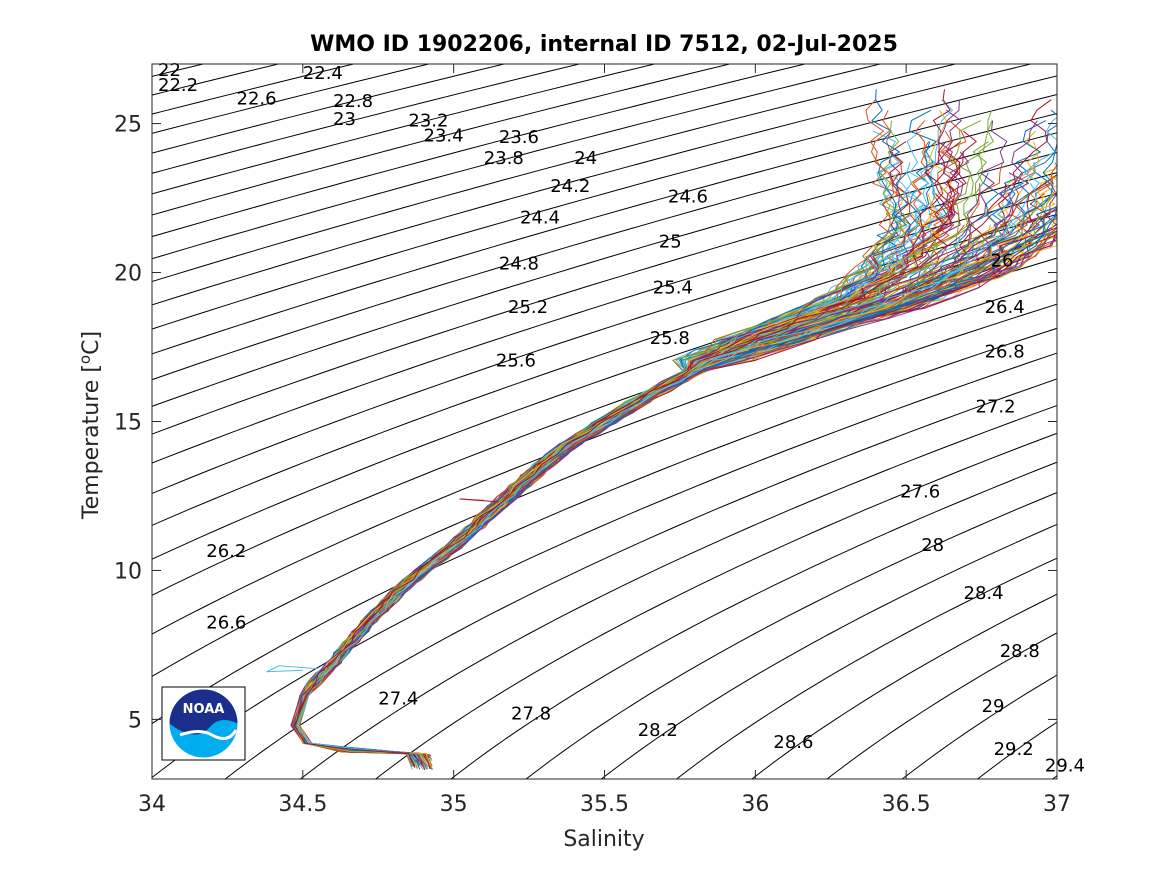 Image resolution: width=1167 pixels, height=879 pixels. What do you see at coordinates (793, 742) in the screenshot?
I see `density-contour-label: 28.6` at bounding box center [793, 742].